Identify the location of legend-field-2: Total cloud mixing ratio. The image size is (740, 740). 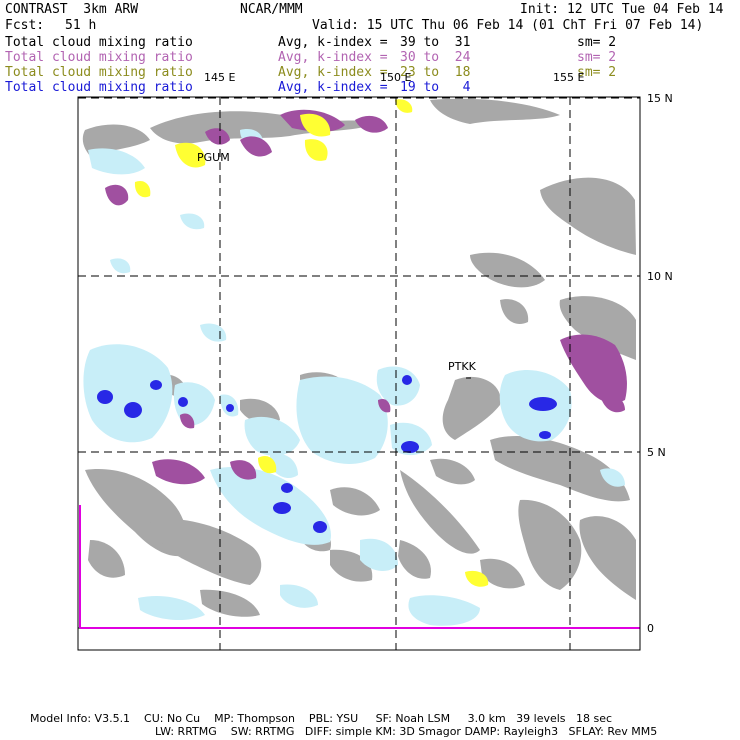
(99, 57).